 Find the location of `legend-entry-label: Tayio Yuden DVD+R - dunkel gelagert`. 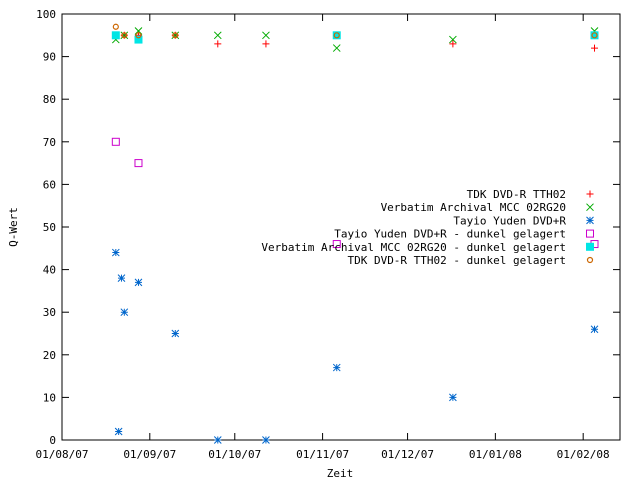

legend-entry-label: Tayio Yuden DVD+R - dunkel gelagert is located at coordinates (450, 234).